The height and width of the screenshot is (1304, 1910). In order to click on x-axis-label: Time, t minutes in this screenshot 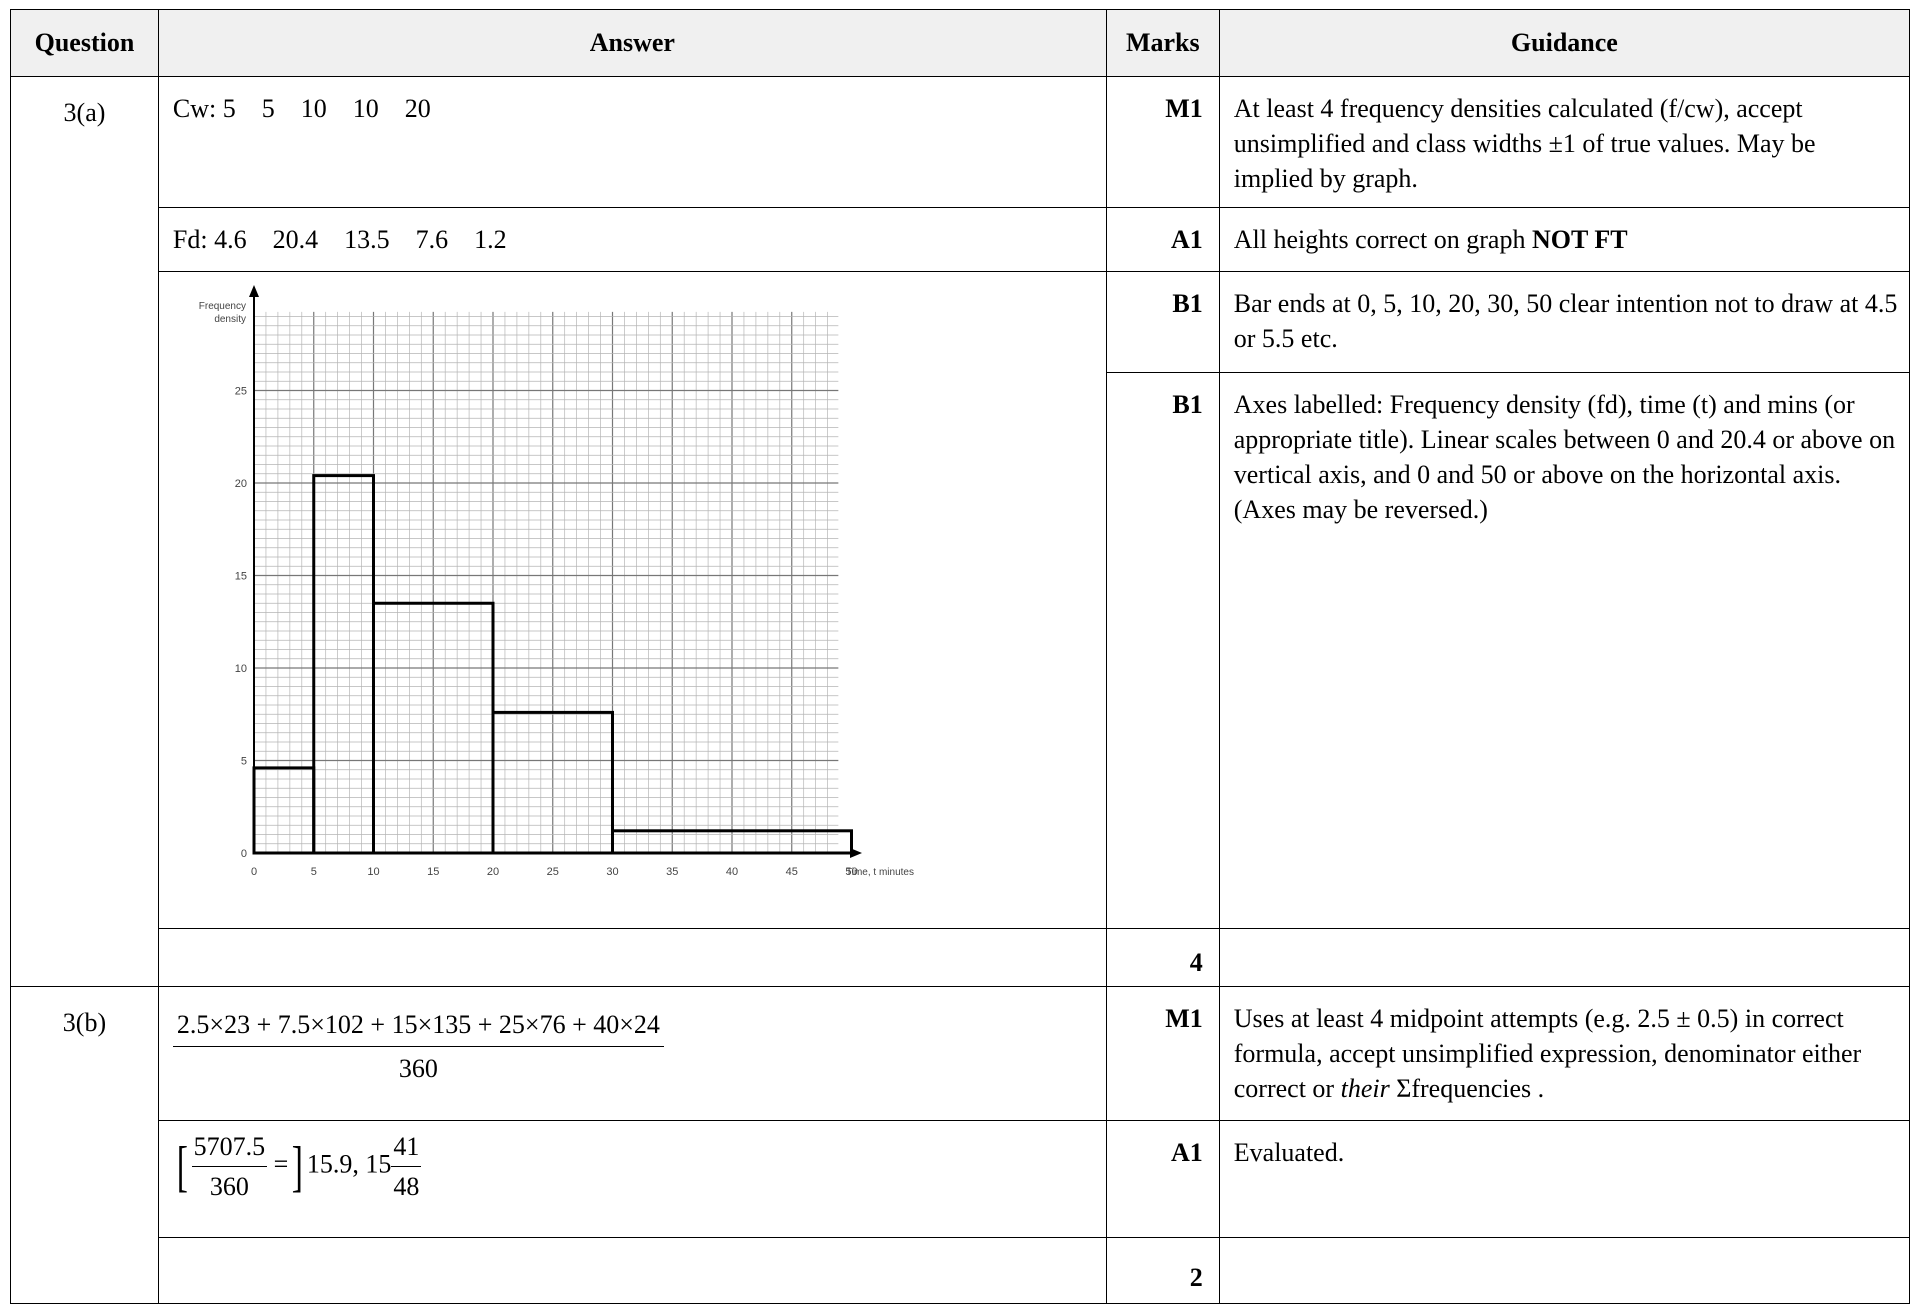, I will do `click(880, 872)`.